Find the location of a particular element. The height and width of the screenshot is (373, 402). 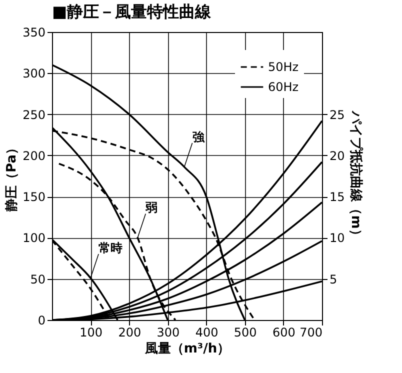

annotation: 常時 is located at coordinates (110, 248).